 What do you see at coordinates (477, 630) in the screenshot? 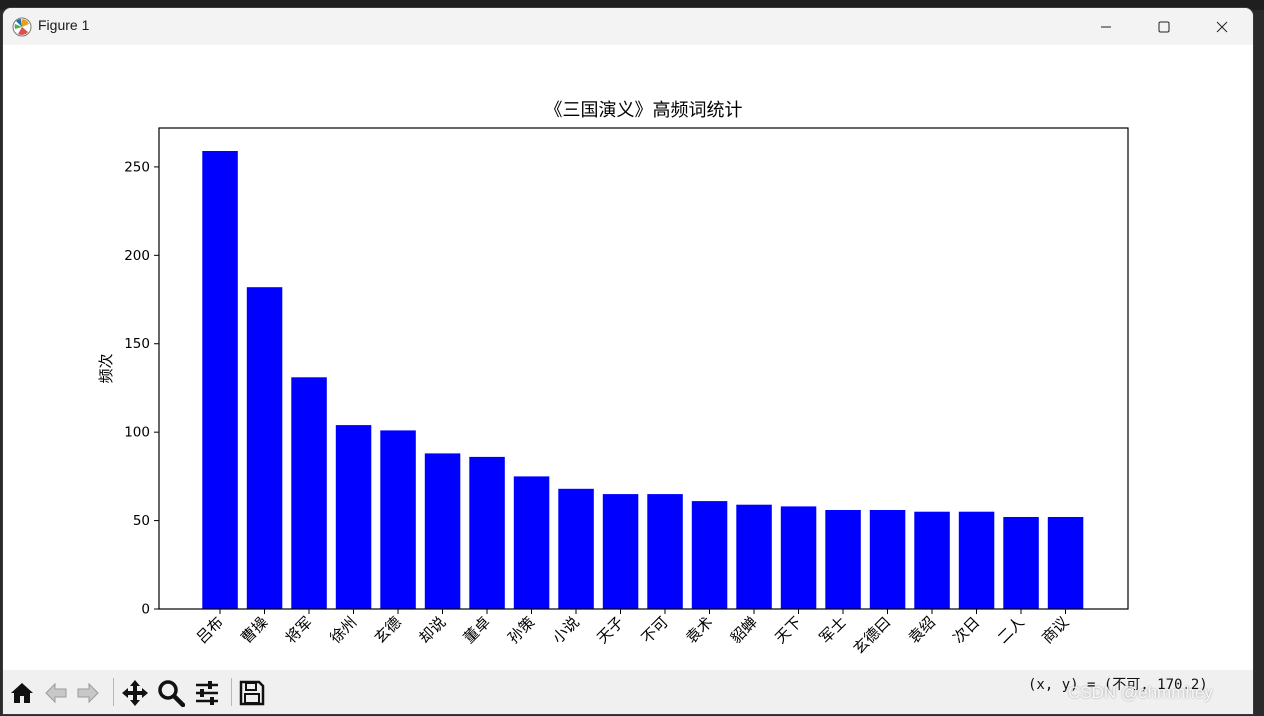
I see `x-tick-label: 董卓` at bounding box center [477, 630].